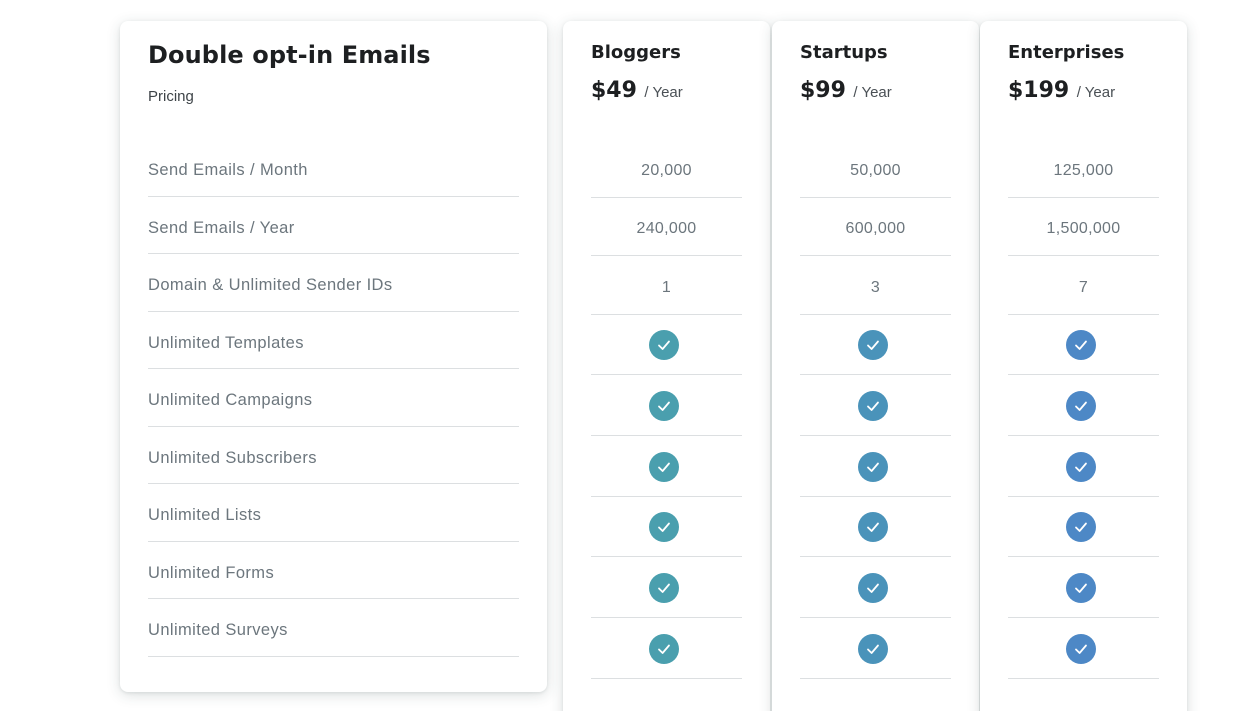  I want to click on plan-values: 125,000 1,500,000 7, so click(1083, 409).